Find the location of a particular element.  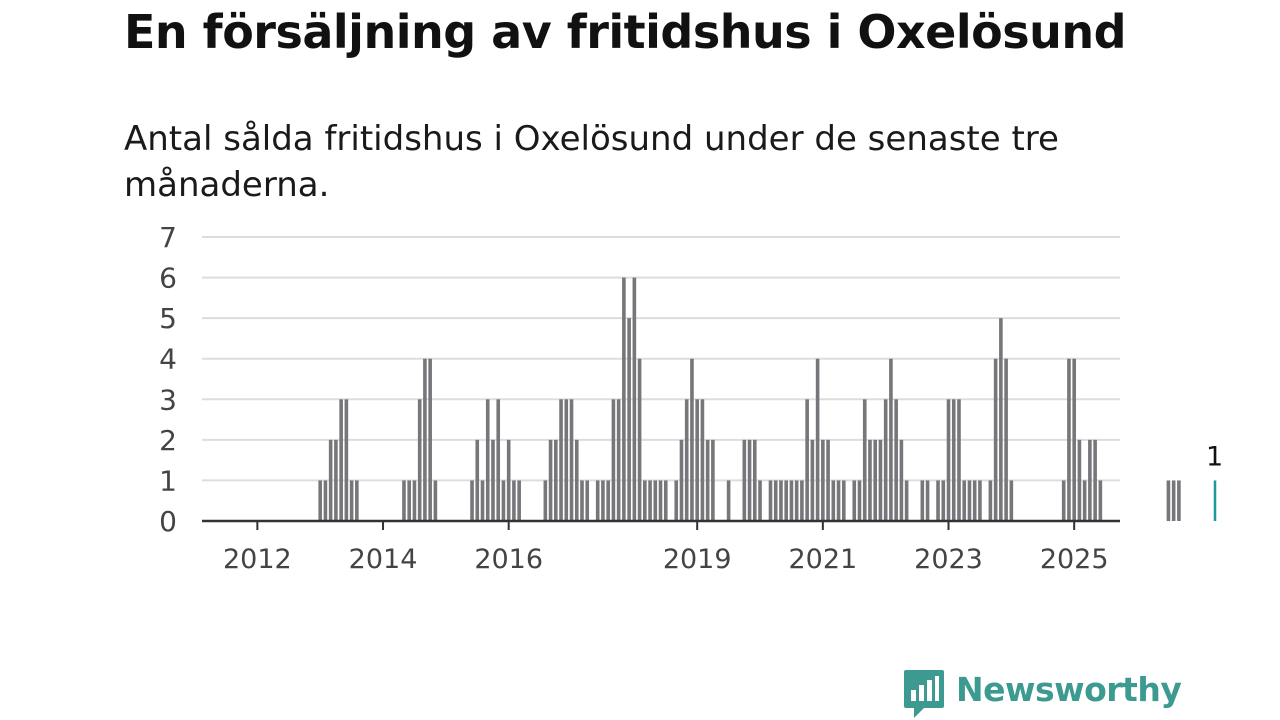

y-tick-label: 7 is located at coordinates (168, 237).